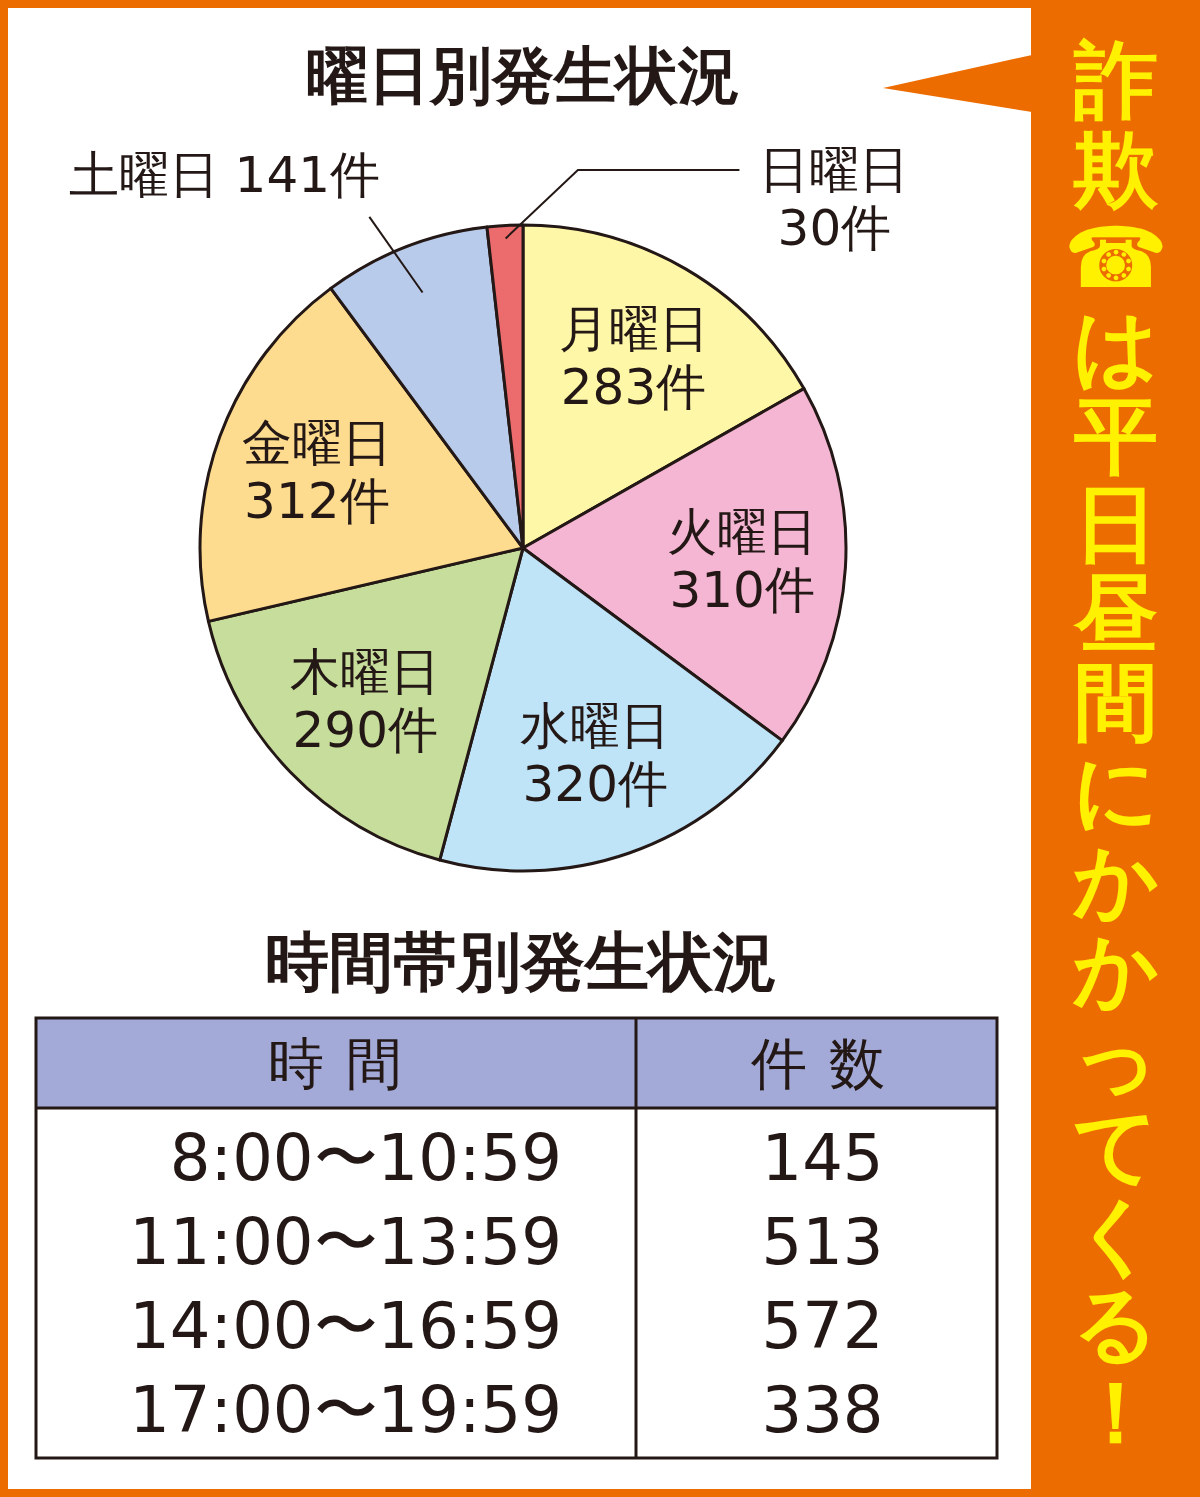  What do you see at coordinates (345, 1242) in the screenshot?
I see `category-label: 11:00〜13:59` at bounding box center [345, 1242].